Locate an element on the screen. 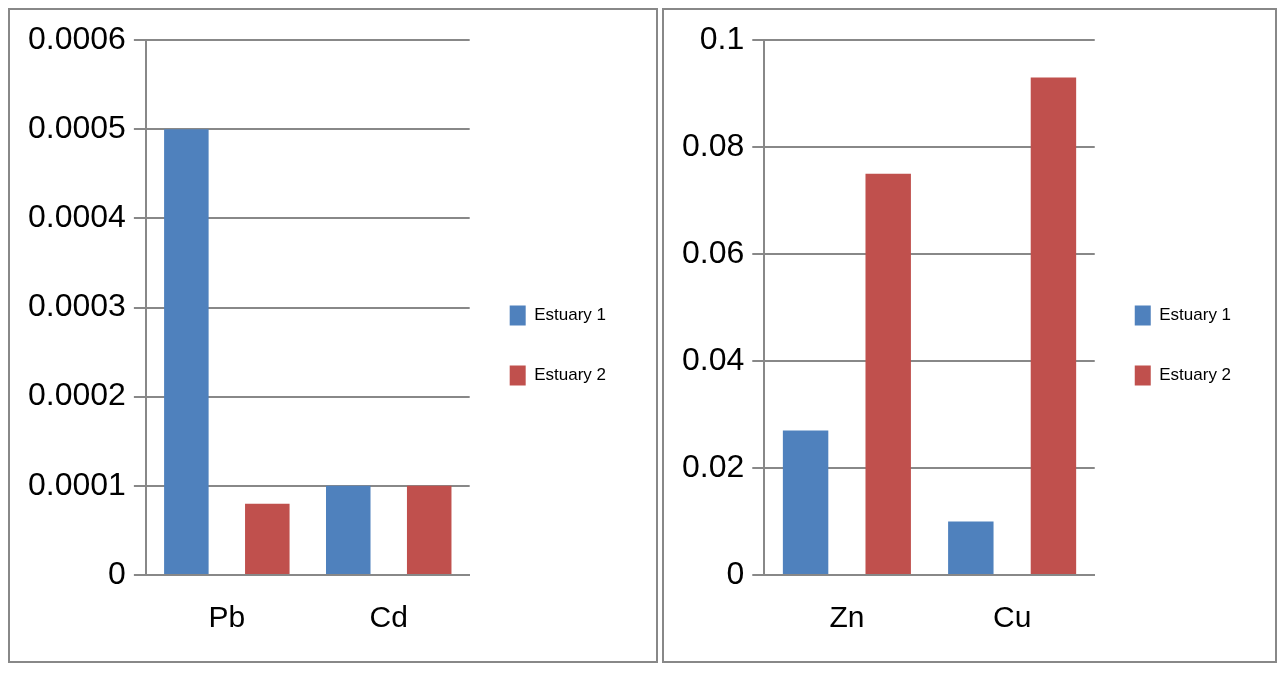  y-tick-label: 0.0004 is located at coordinates (77, 216).